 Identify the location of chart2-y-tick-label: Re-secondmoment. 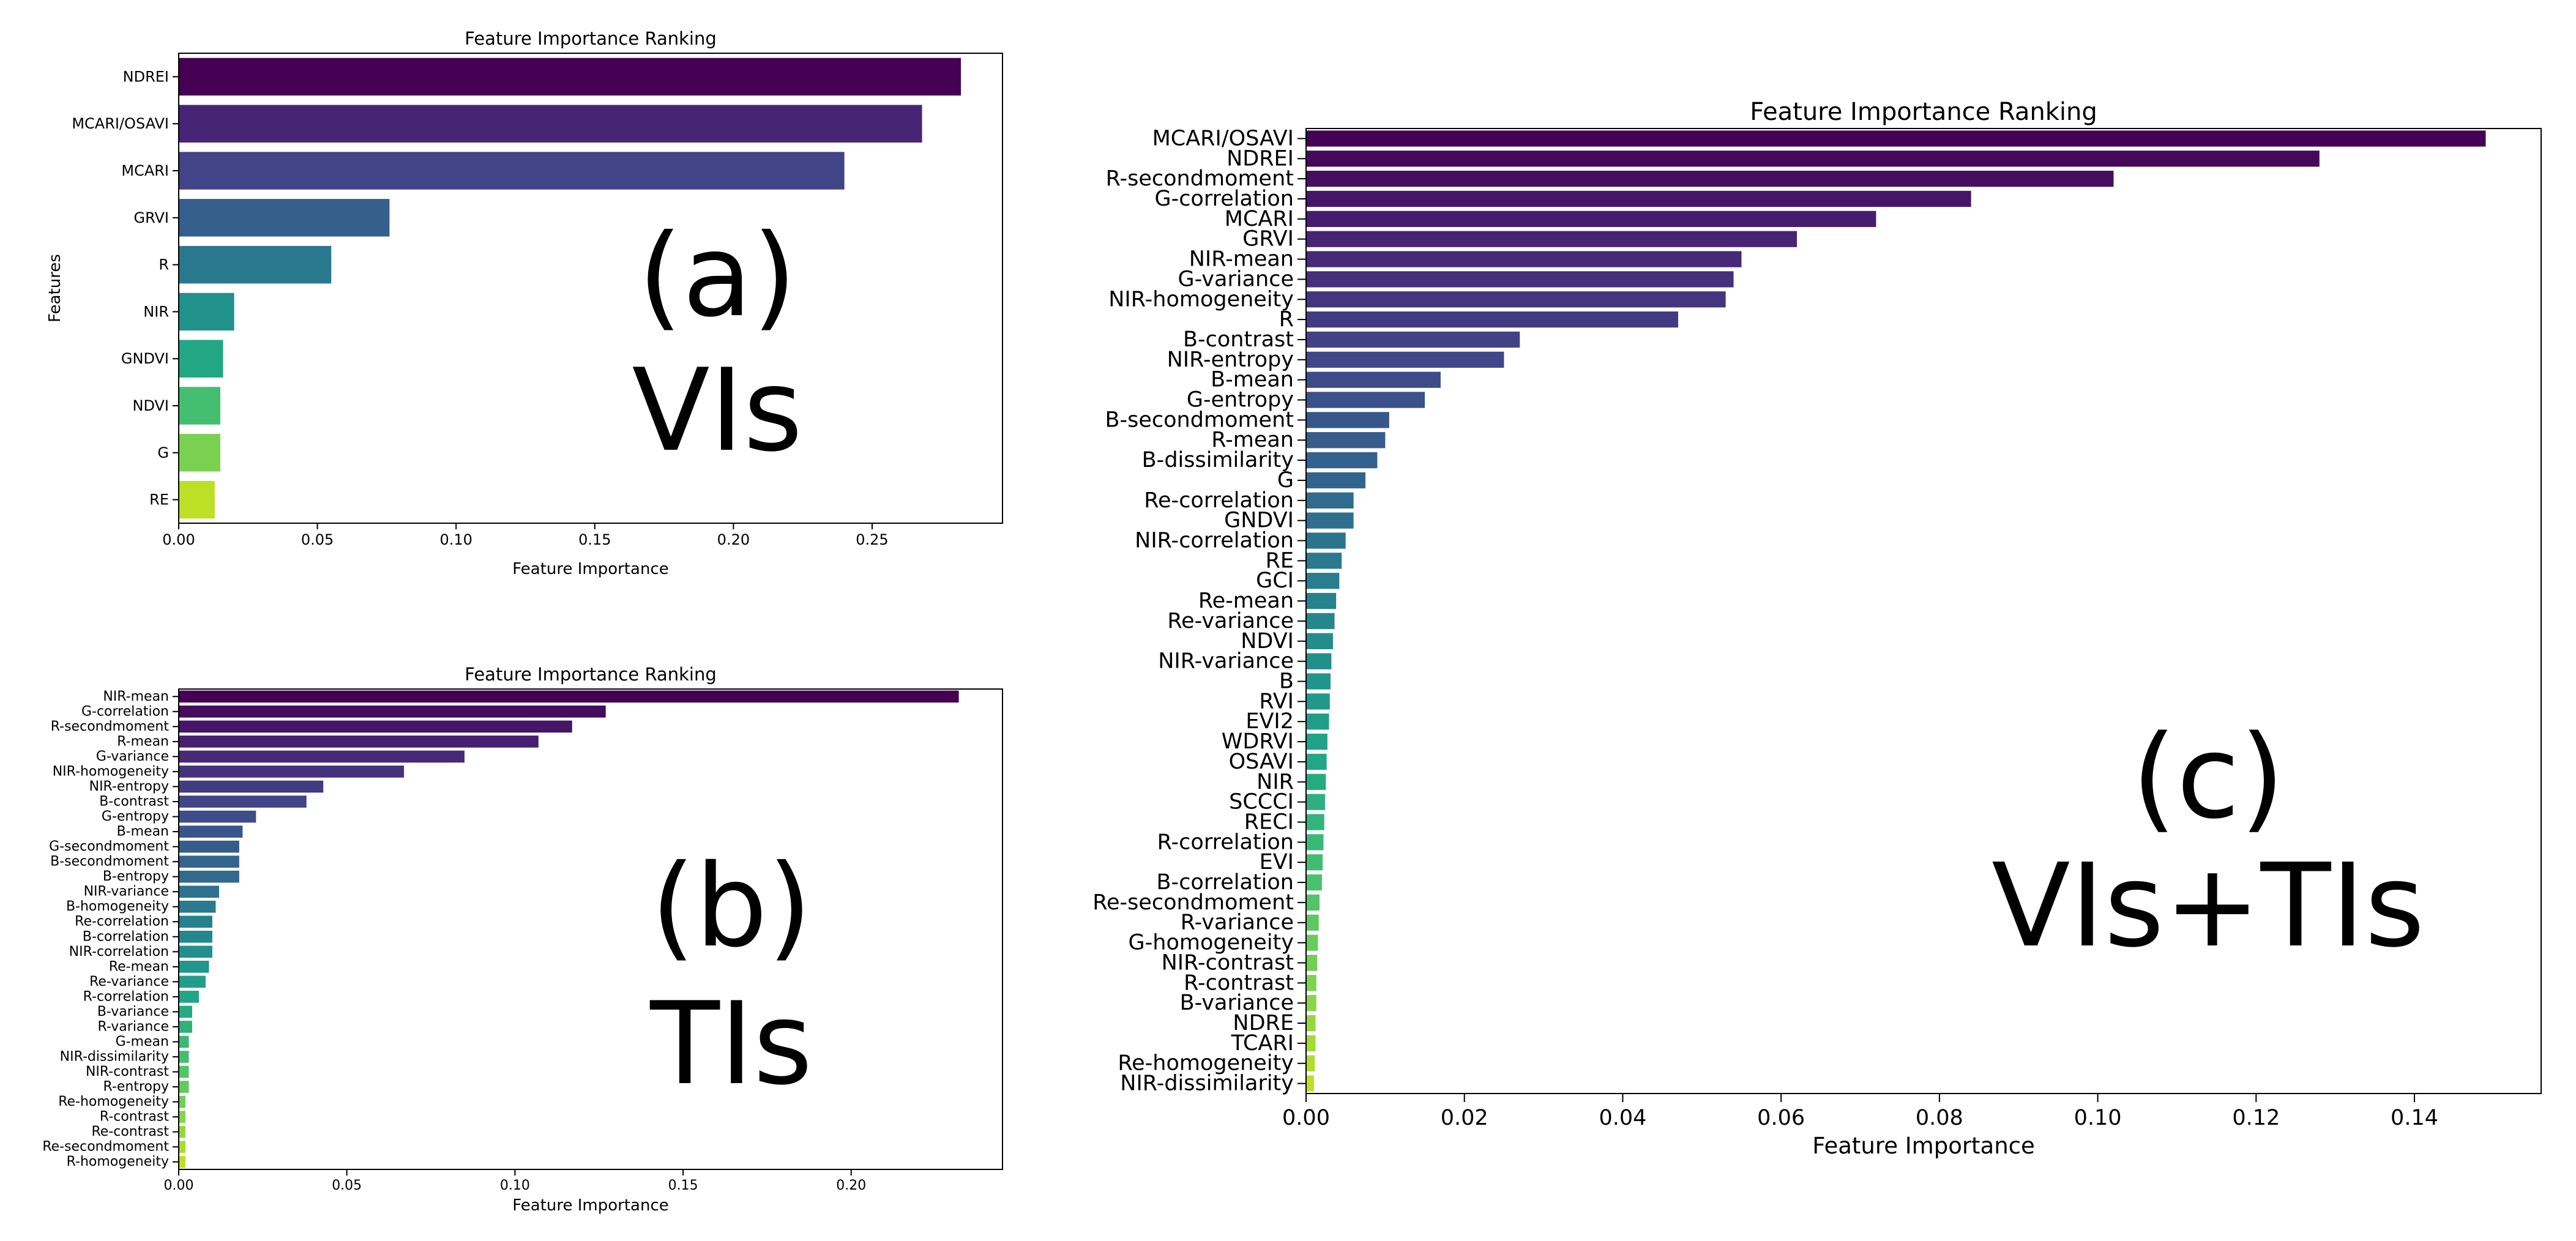
(105, 1147).